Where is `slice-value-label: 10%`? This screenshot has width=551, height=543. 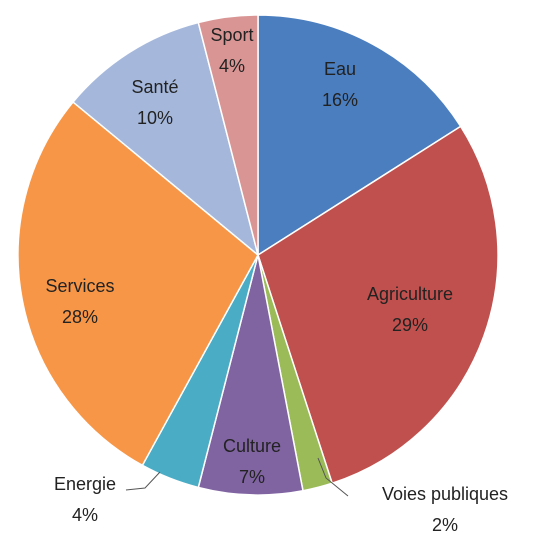 slice-value-label: 10% is located at coordinates (155, 118).